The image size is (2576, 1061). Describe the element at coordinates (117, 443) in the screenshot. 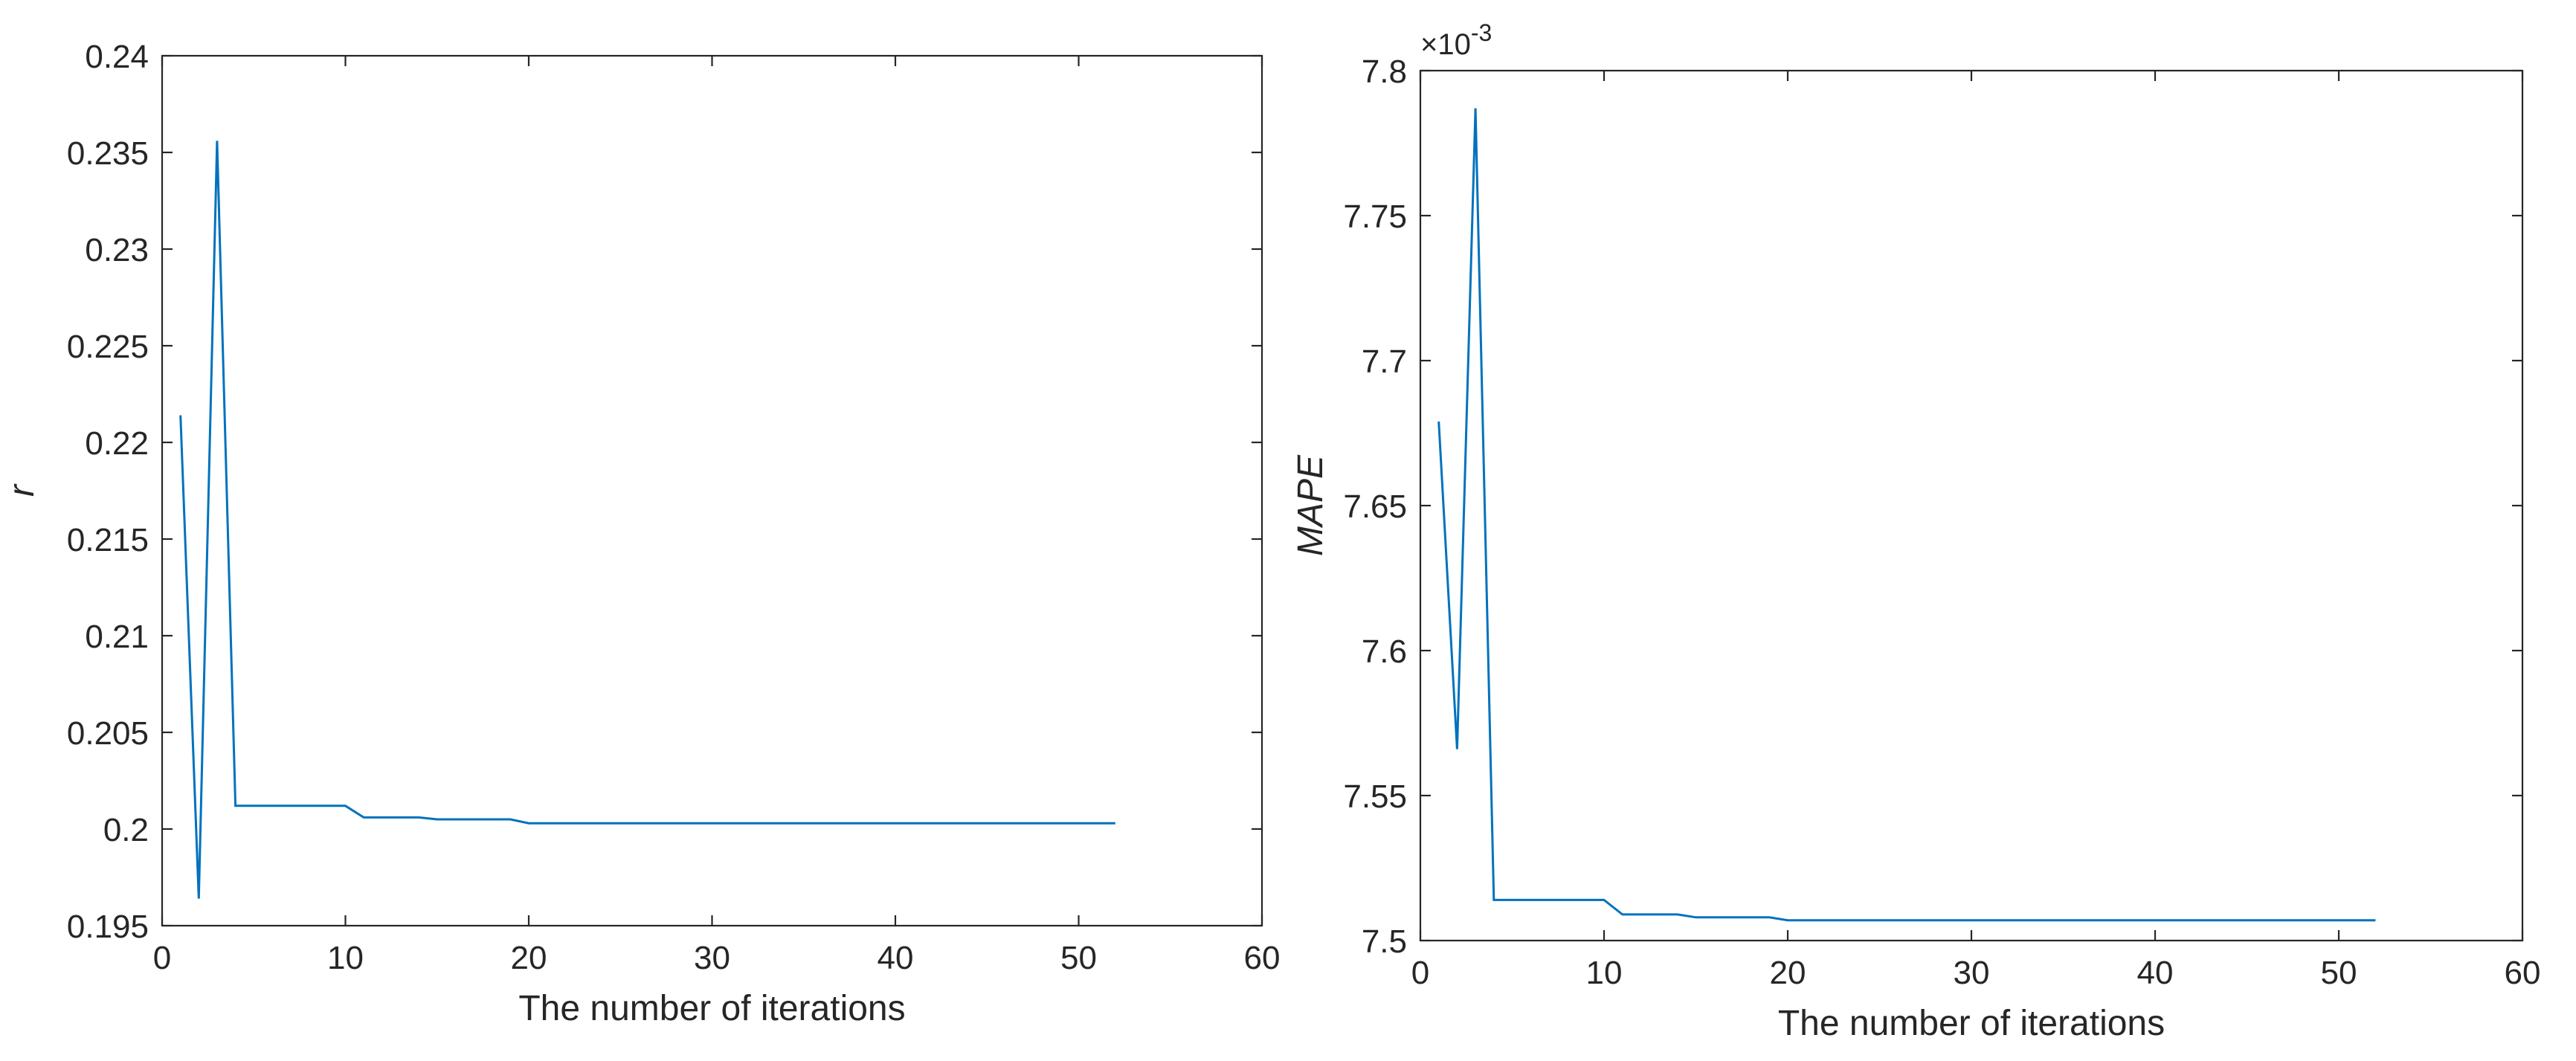

I see `y-tick-label: 0.22` at that location.